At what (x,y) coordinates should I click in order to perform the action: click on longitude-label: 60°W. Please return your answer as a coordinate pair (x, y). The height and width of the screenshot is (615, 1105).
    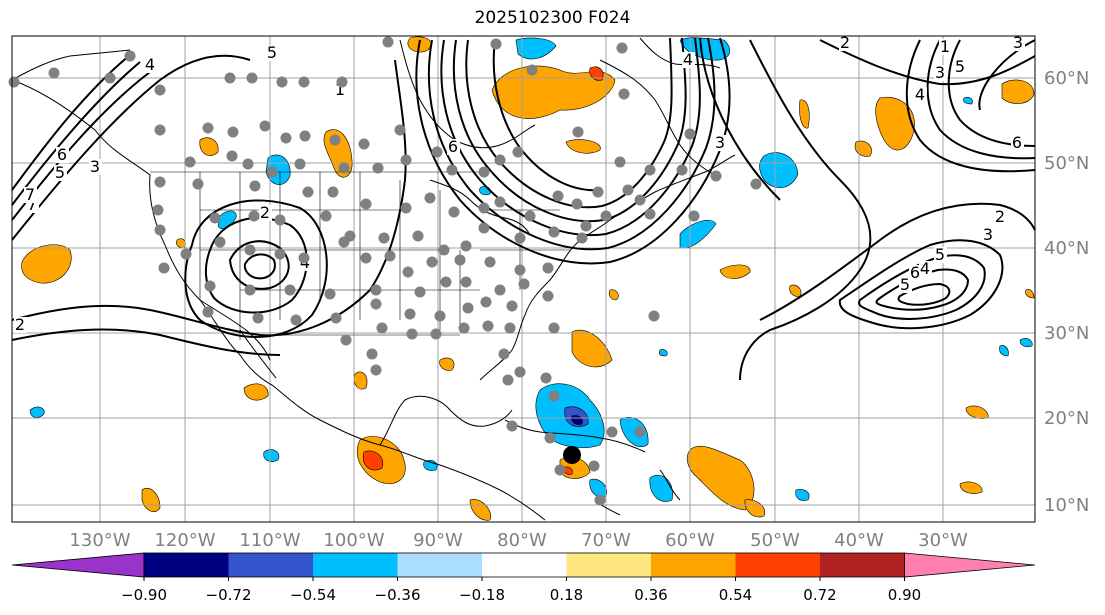
    Looking at the image, I should click on (690, 540).